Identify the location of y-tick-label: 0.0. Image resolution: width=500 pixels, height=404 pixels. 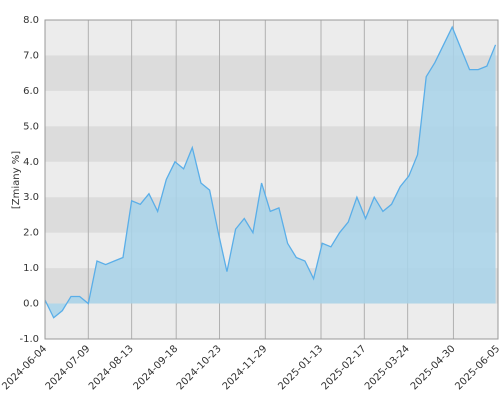
(31, 304).